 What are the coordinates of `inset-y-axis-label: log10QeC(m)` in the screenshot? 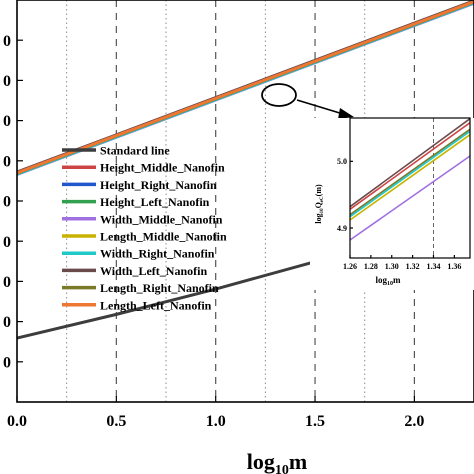 It's located at (319, 204).